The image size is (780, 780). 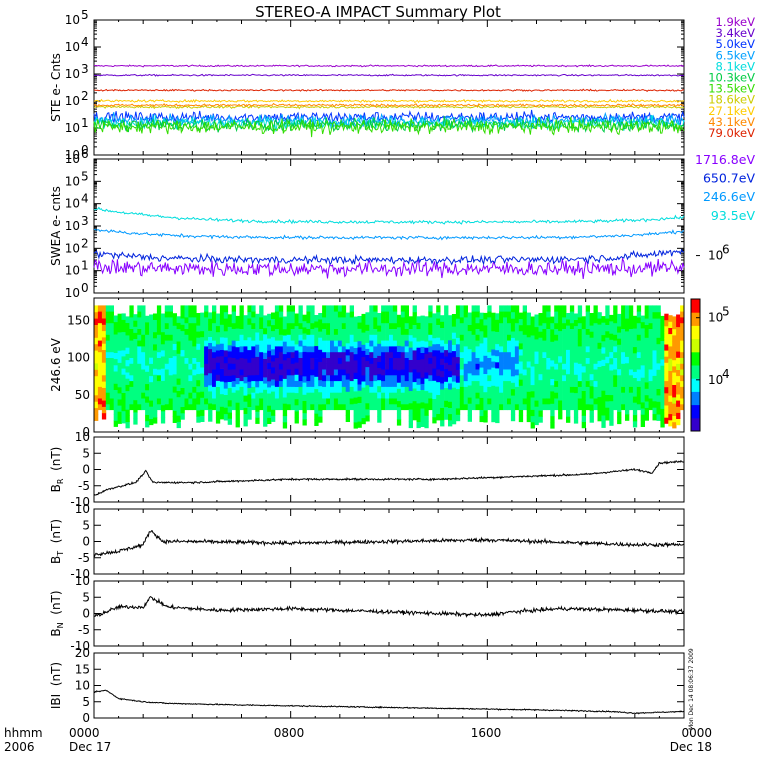 I want to click on x-row-label-year: 2006, so click(x=19, y=747).